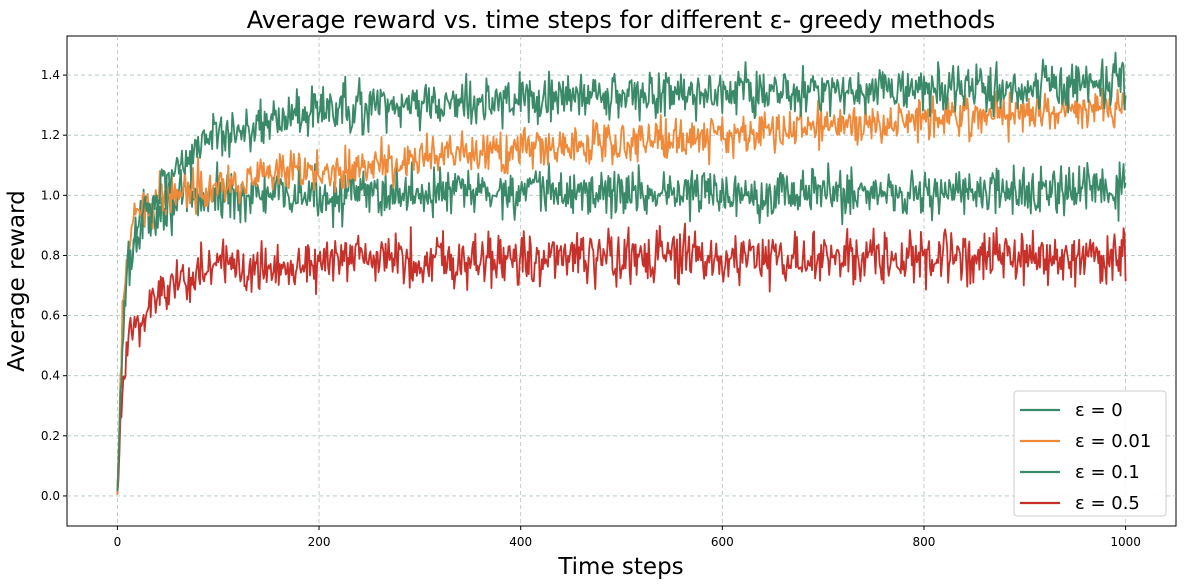 This screenshot has width=1184, height=587. What do you see at coordinates (50, 376) in the screenshot?
I see `y-tick-label: 0.4` at bounding box center [50, 376].